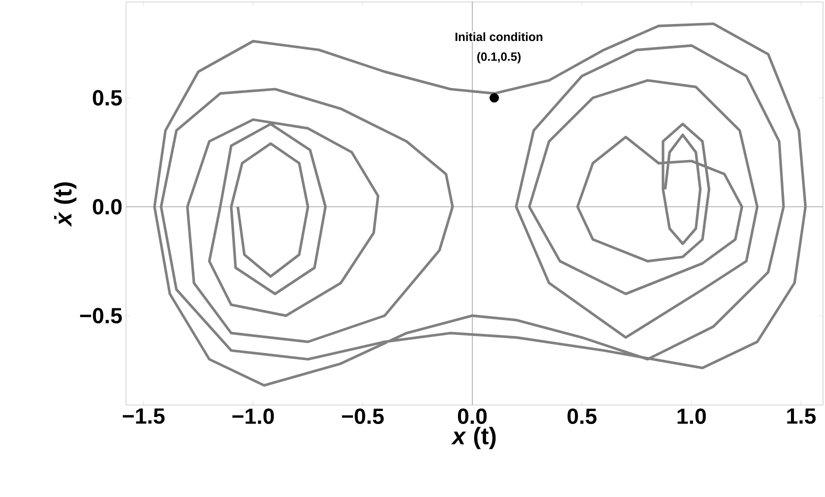 This screenshot has width=825, height=497. I want to click on annotation: (0.1,0.5), so click(499, 58).